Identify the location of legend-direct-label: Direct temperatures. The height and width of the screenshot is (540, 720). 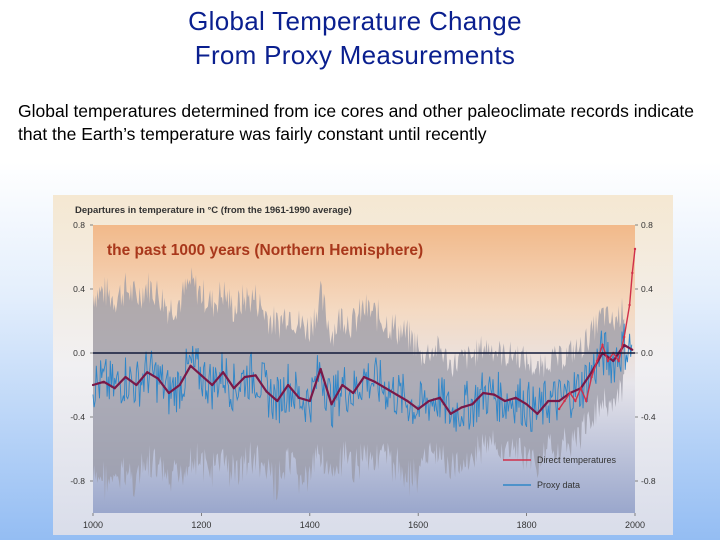
(577, 460).